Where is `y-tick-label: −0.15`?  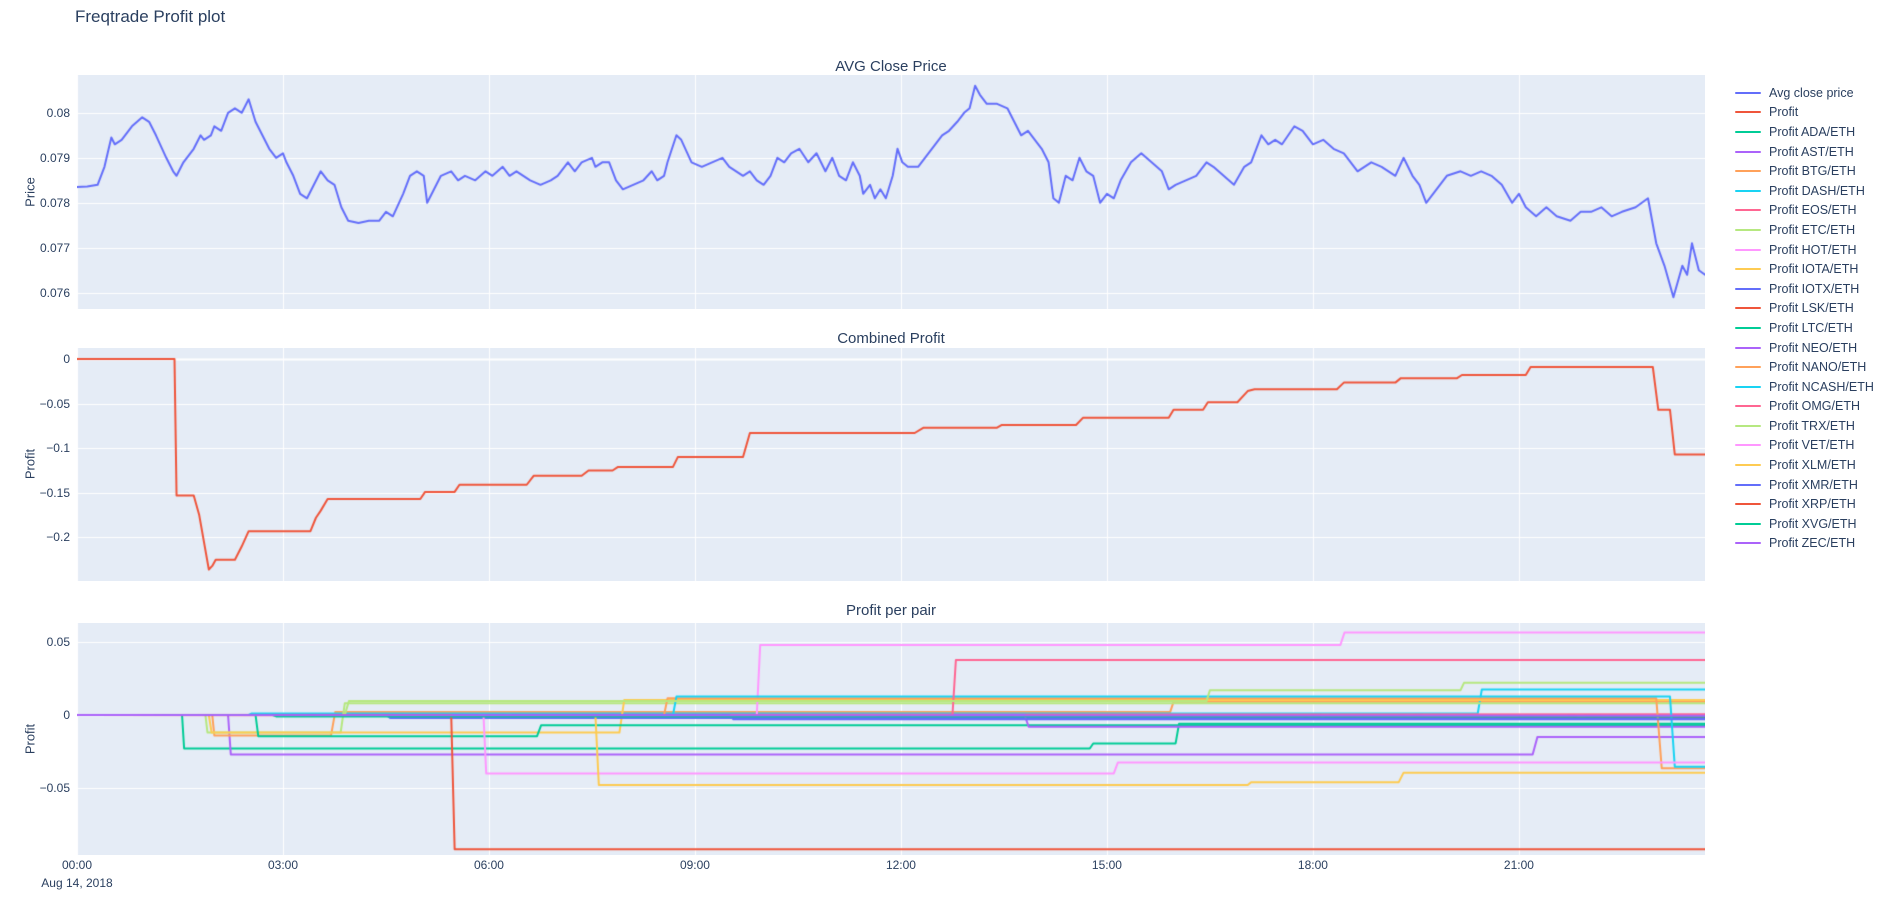
y-tick-label: −0.15 is located at coordinates (54, 492).